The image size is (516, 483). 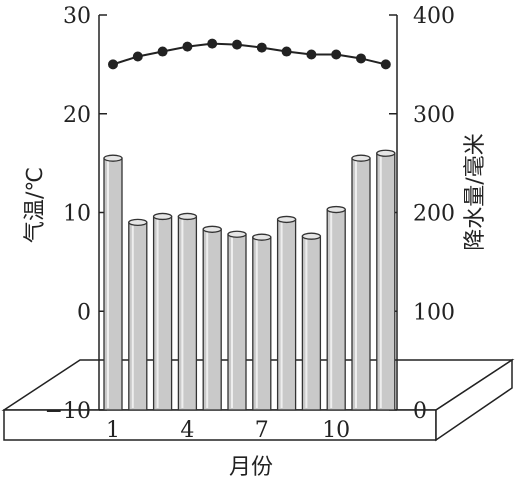 I want to click on temperature-curve, so click(x=249, y=54).